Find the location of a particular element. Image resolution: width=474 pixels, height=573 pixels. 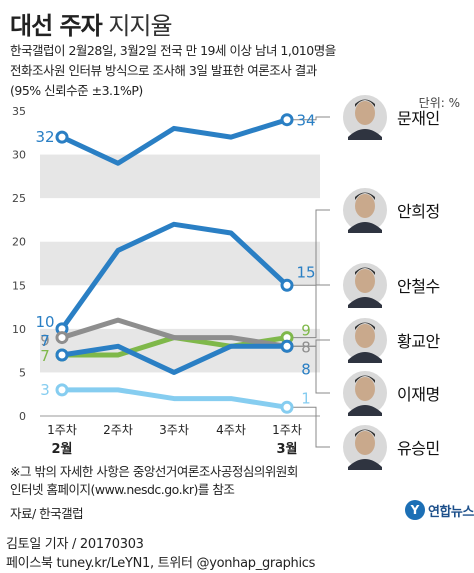

author-credit: 김토일 기자 / 20170303 is located at coordinates (75, 544).